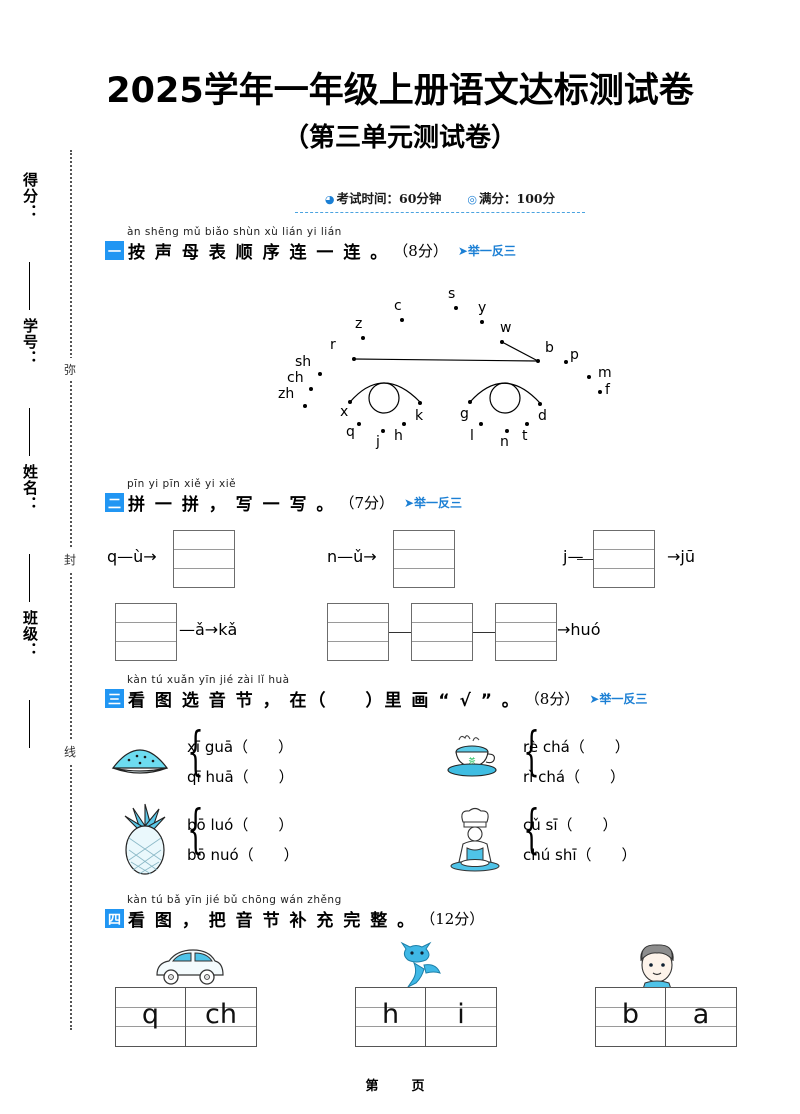  What do you see at coordinates (657, 967) in the screenshot?
I see `boy-icon` at bounding box center [657, 967].